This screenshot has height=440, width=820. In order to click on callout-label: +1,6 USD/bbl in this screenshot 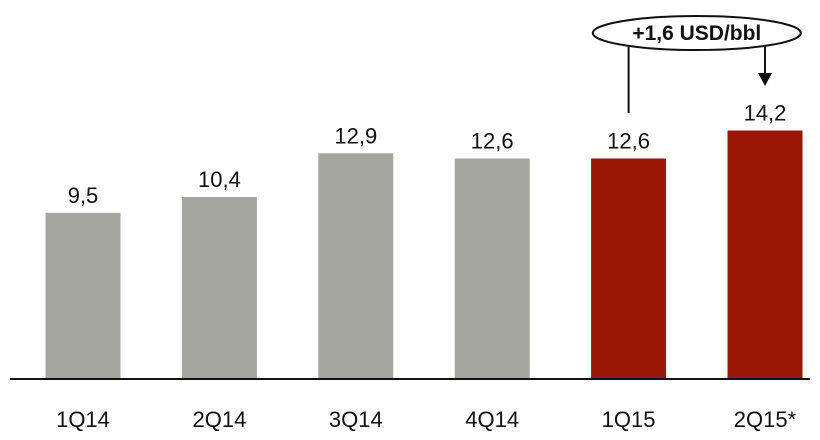, I will do `click(696, 33)`.